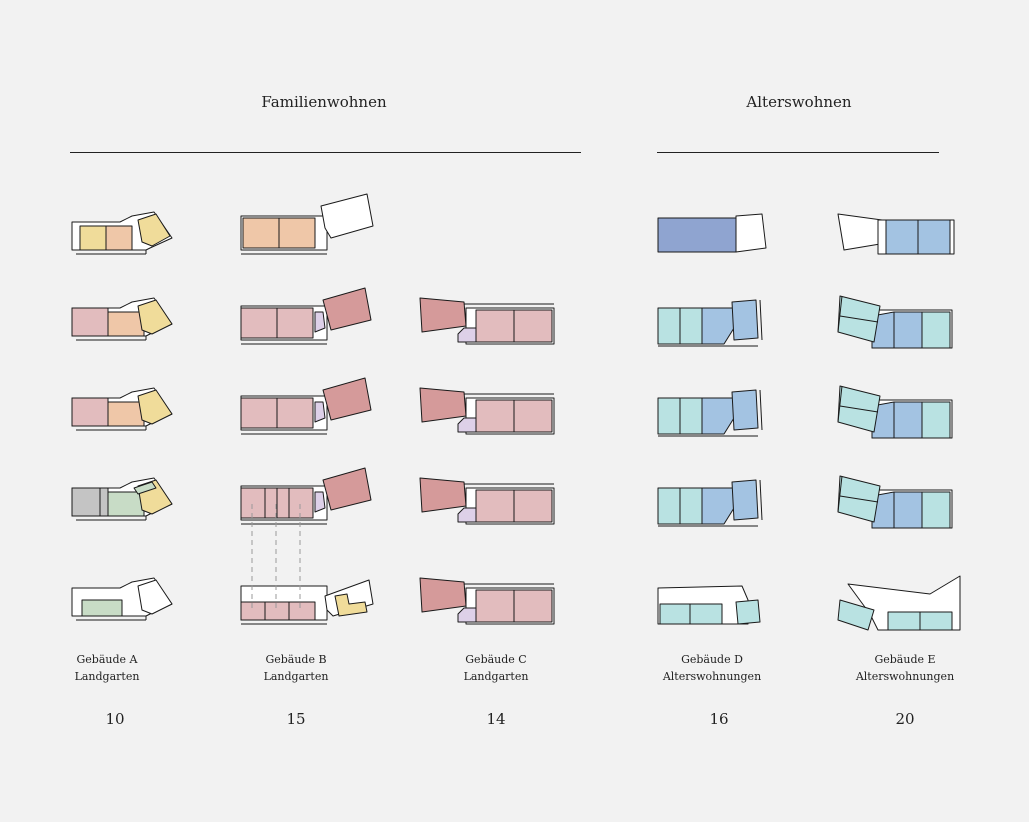 The height and width of the screenshot is (822, 1029). I want to click on alignment-guides, so click(276, 558).